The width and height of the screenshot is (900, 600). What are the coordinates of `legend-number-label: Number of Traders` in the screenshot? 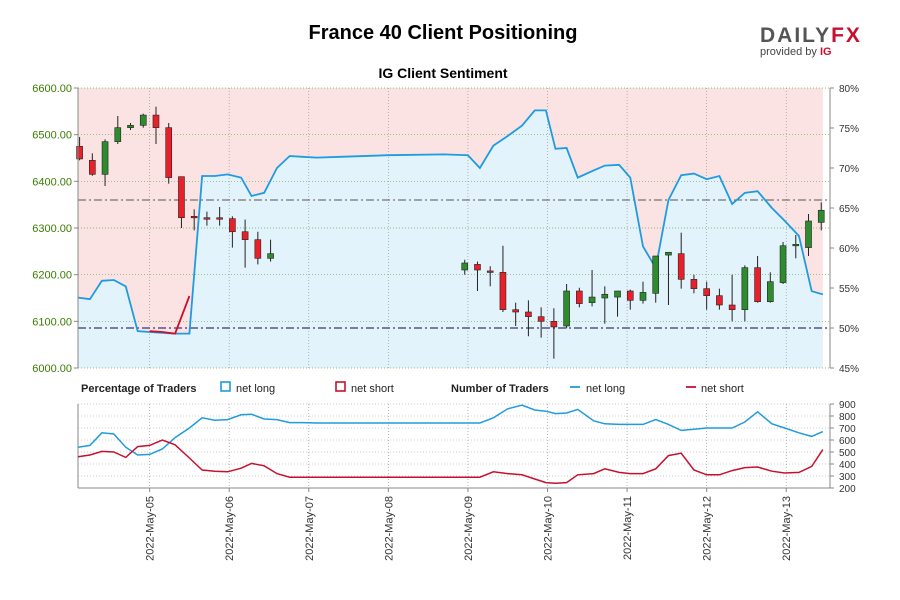 It's located at (500, 389).